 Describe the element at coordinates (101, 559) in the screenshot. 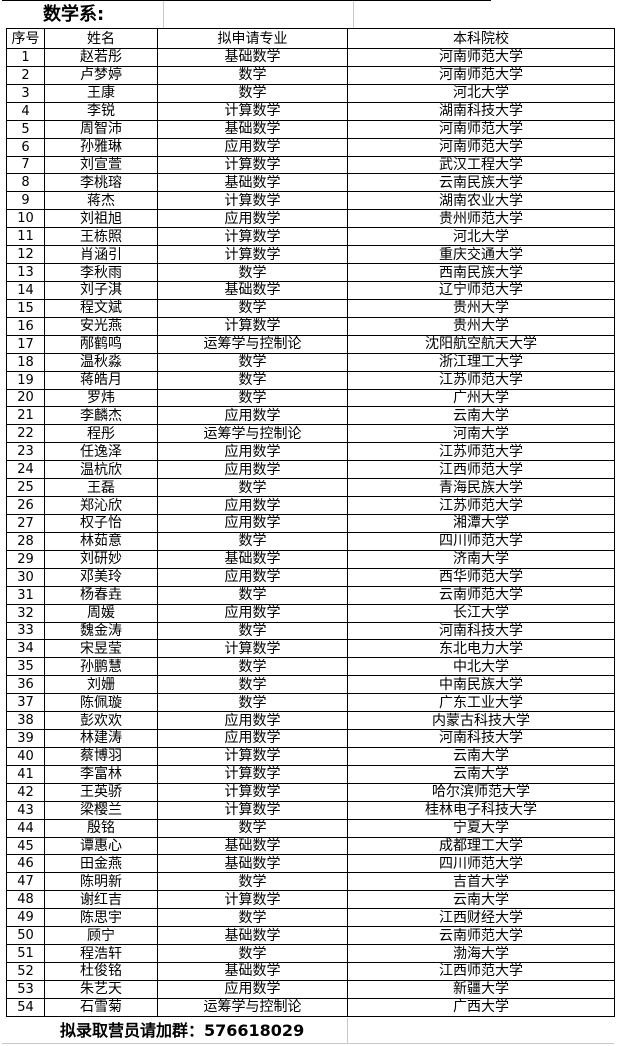

I see `cell-name: 刘研妙` at that location.